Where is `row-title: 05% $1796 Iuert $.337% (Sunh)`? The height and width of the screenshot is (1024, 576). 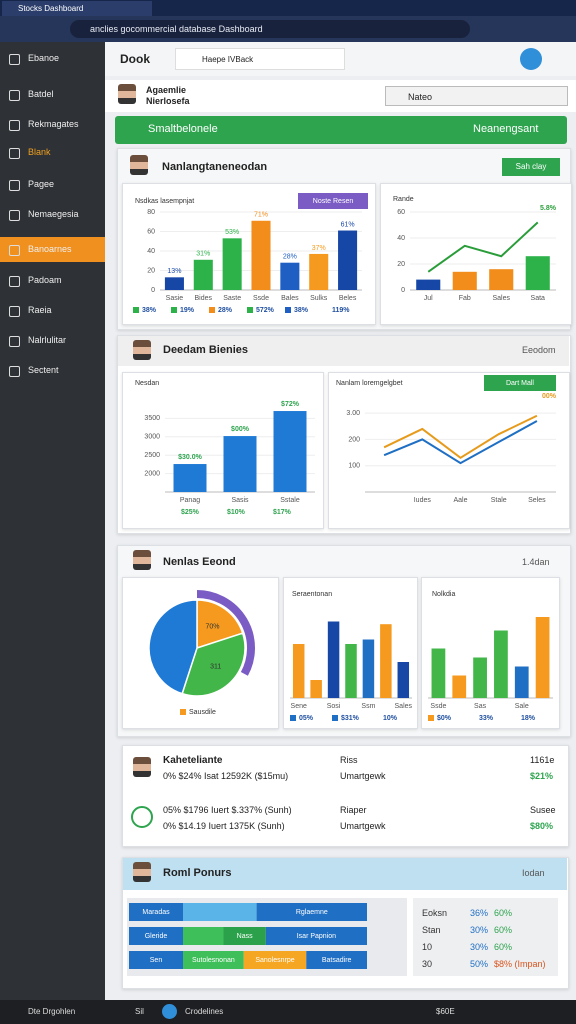 row-title: 05% $1796 Iuert $.337% (Sunh) is located at coordinates (227, 810).